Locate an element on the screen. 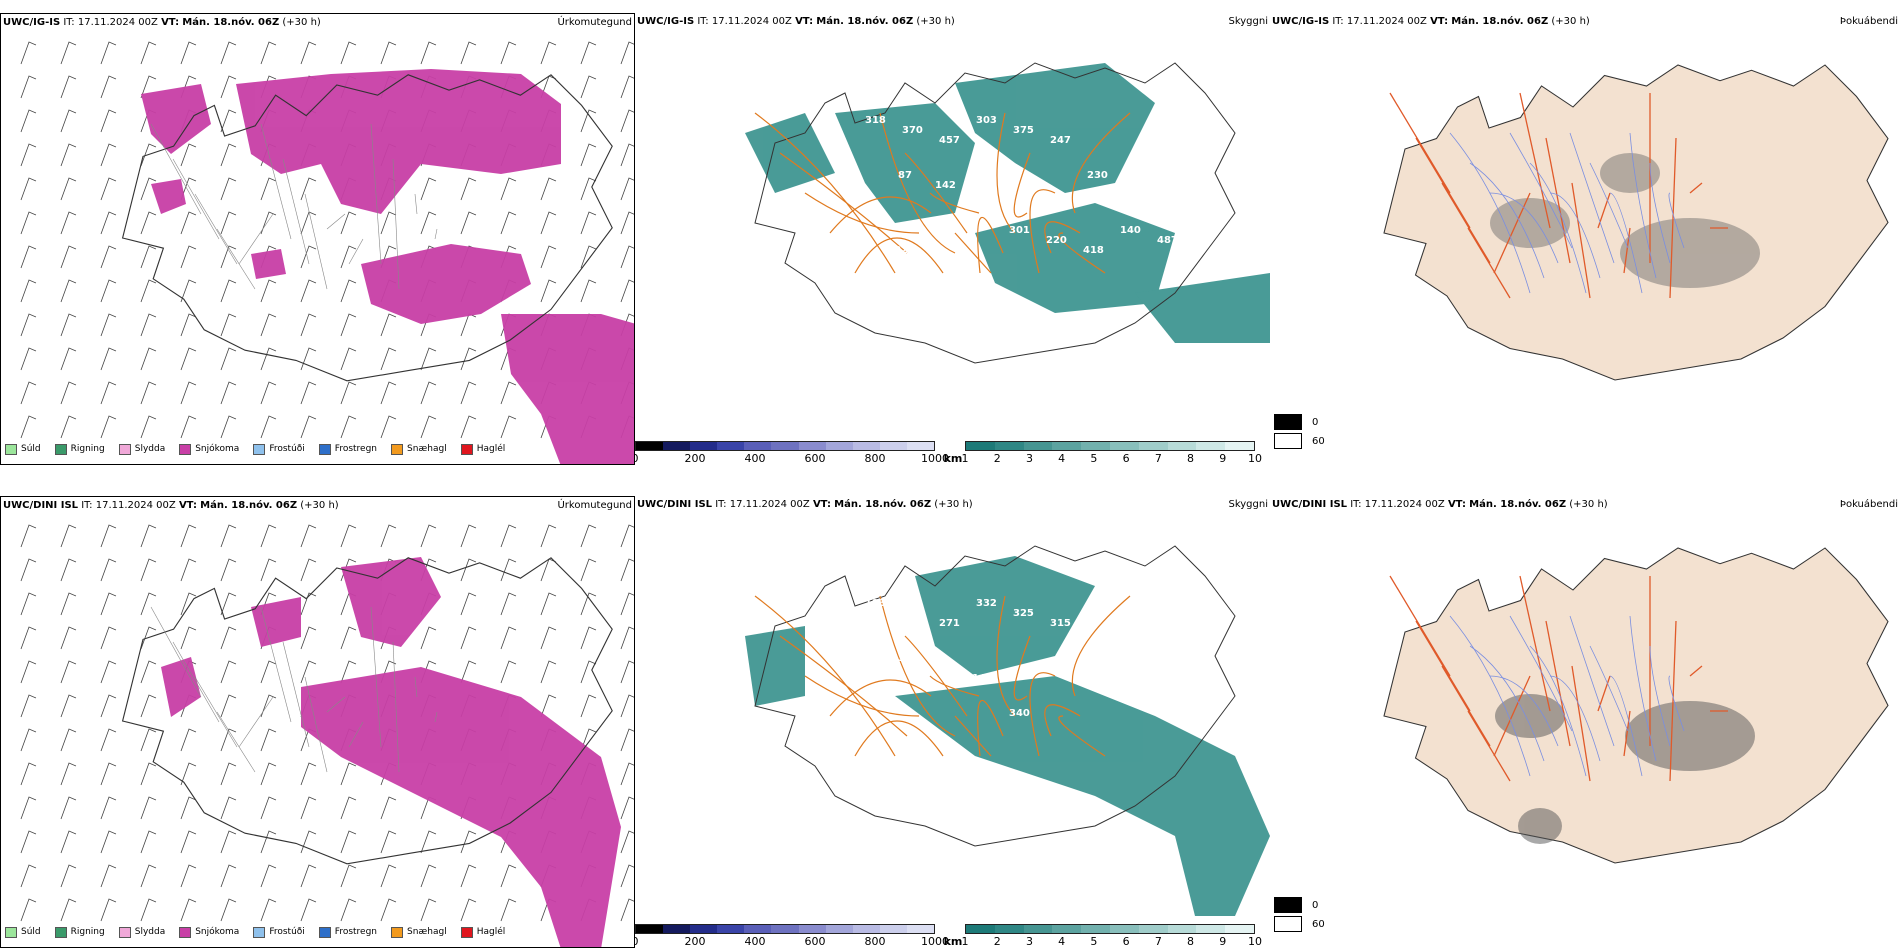  colorbar-tick: 6 is located at coordinates (1126, 458).